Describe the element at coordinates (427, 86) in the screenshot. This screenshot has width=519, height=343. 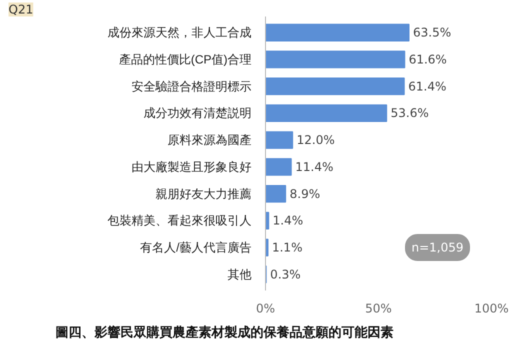
I see `data-label: 61.4%` at that location.